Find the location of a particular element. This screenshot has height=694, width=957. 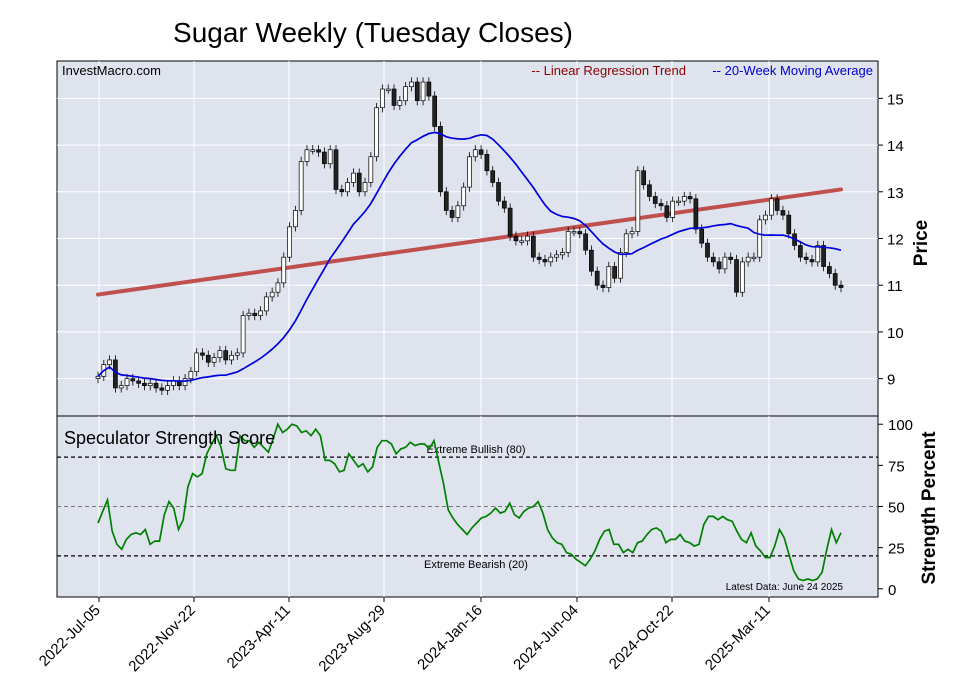

price-tick-label: 11 is located at coordinates (895, 286).